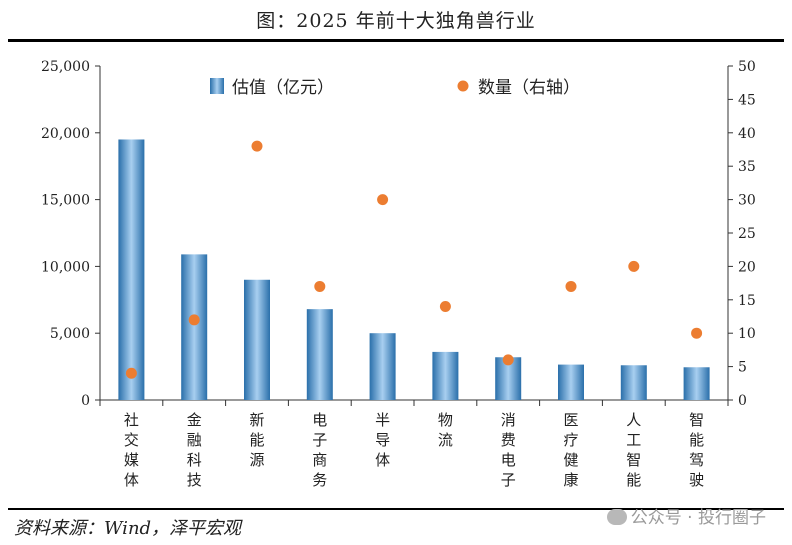  I want to click on left-tick-label: 5,000, so click(70, 334).